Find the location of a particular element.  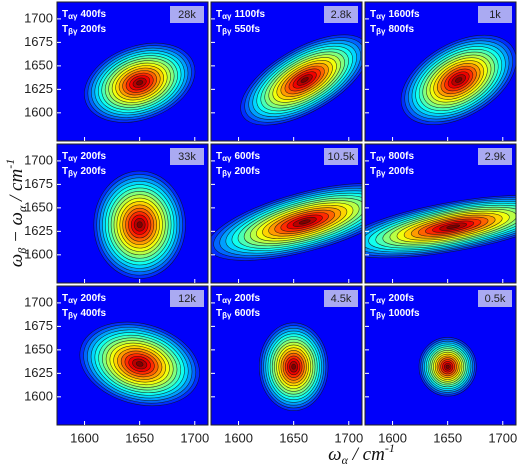

max-label: 4.5k is located at coordinates (341, 299).